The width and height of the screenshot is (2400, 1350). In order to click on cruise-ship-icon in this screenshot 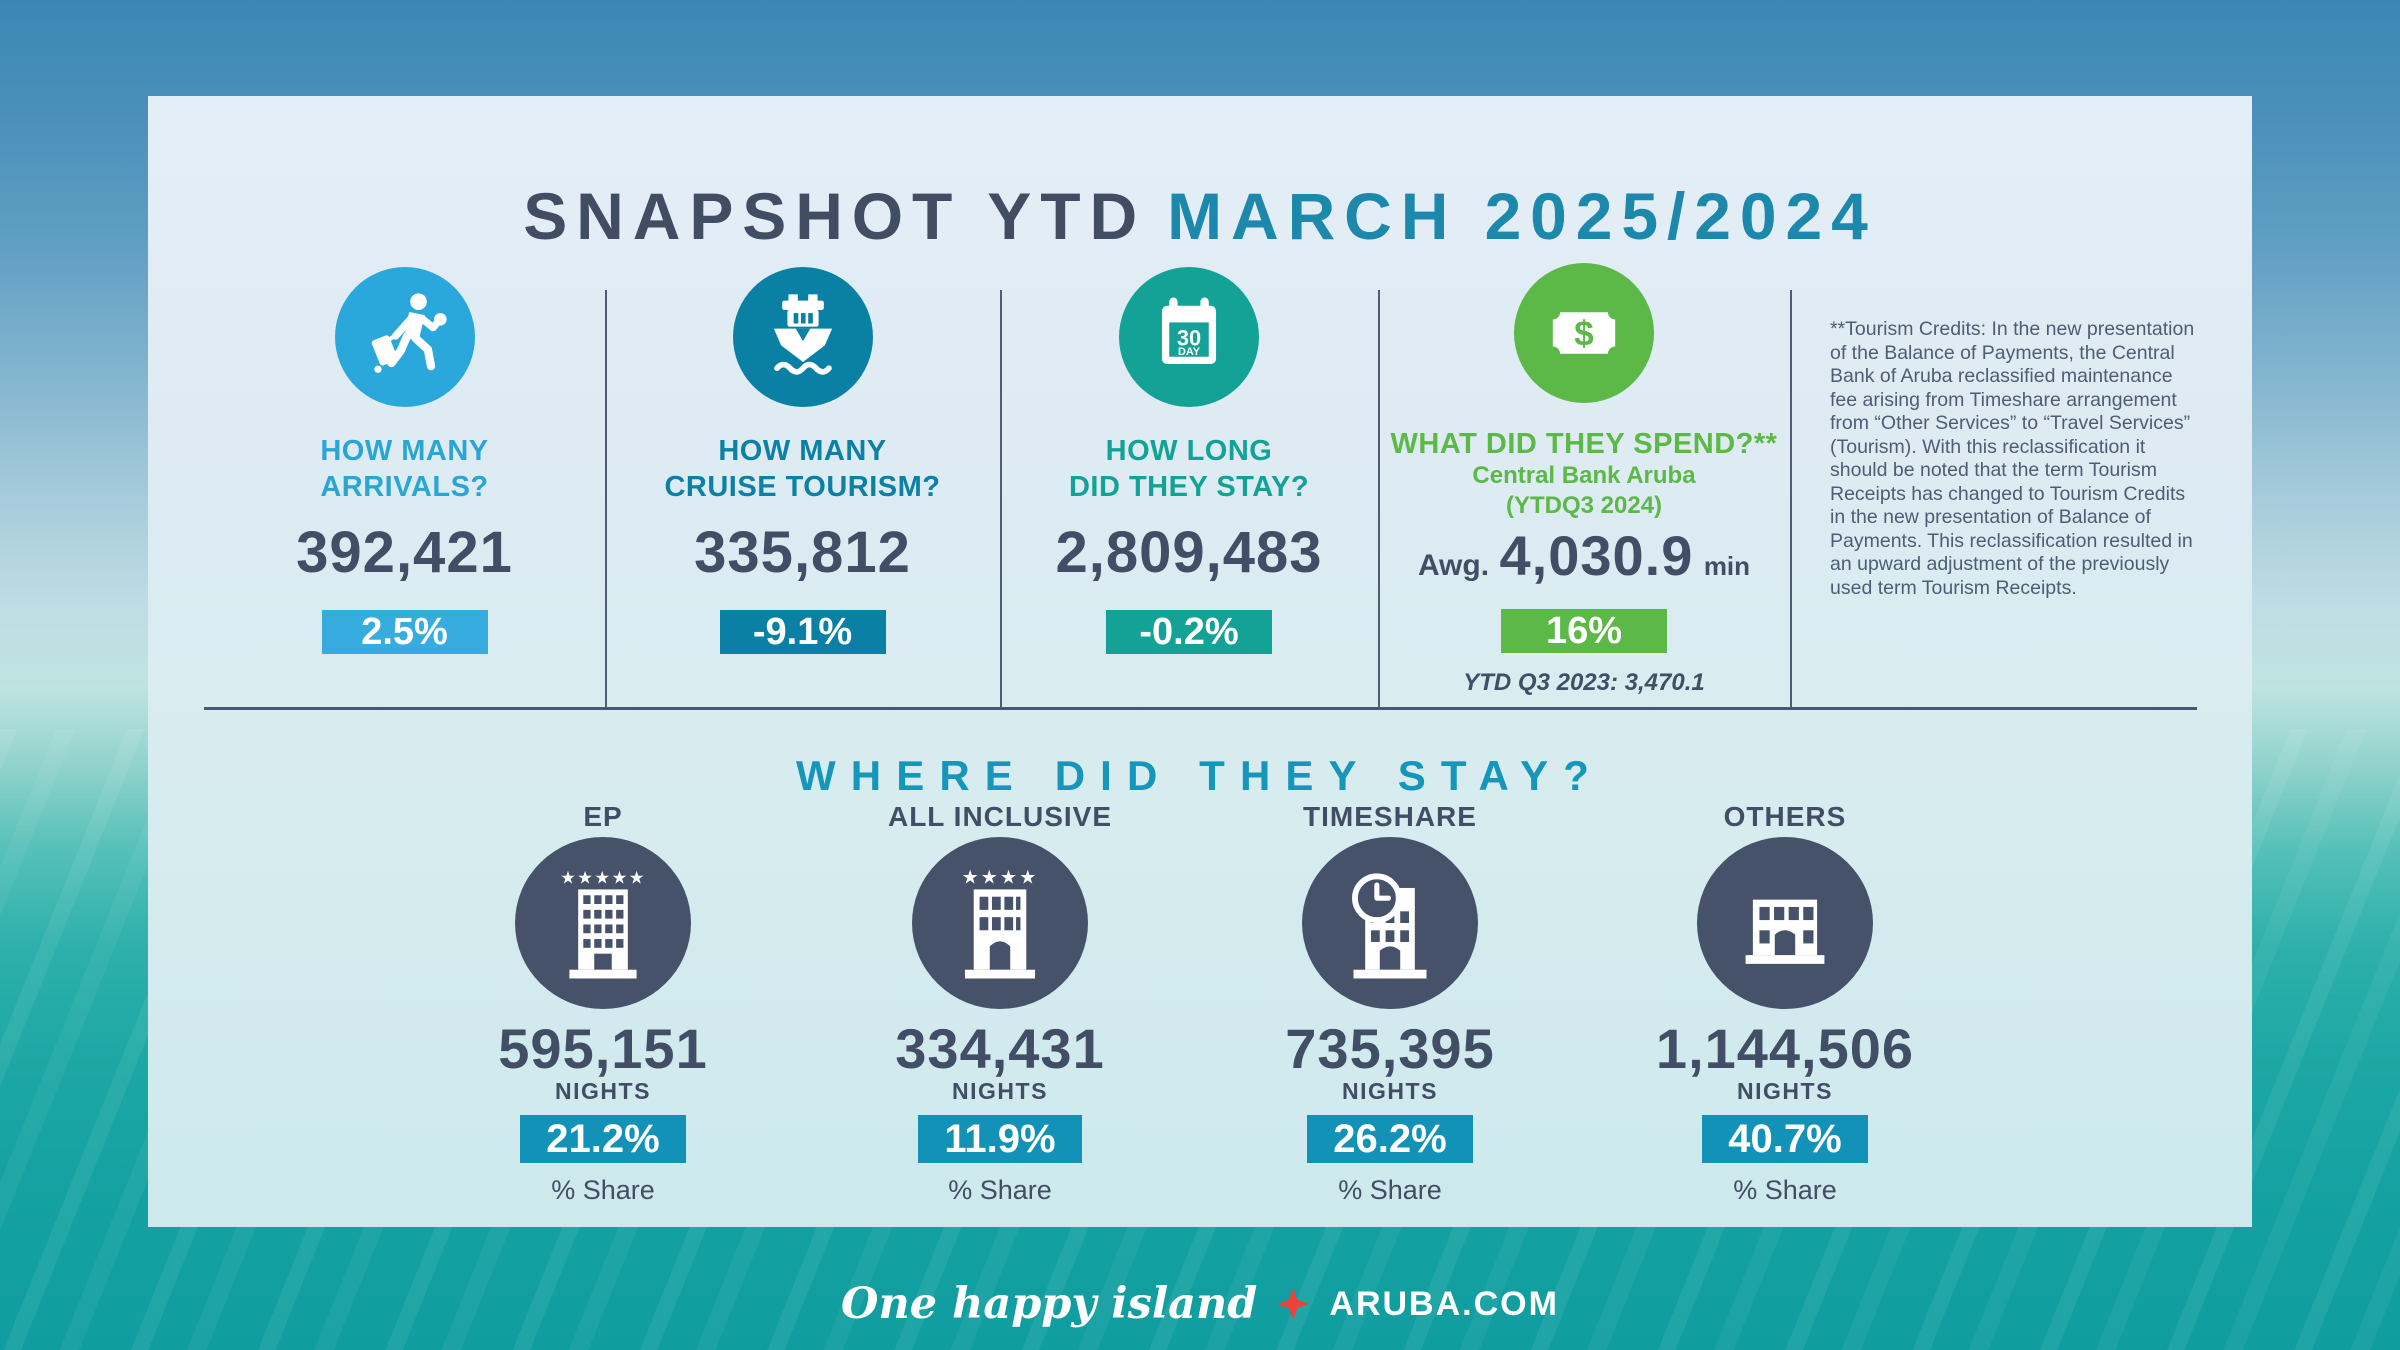, I will do `click(802, 334)`.